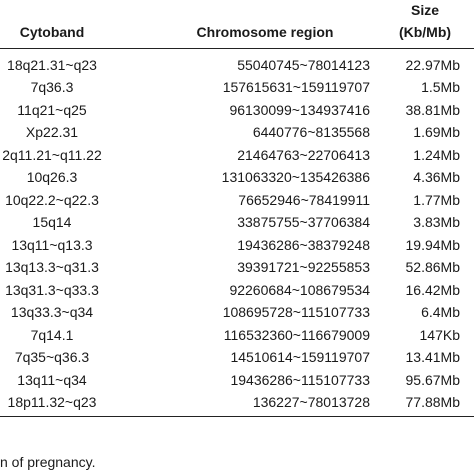 This screenshot has width=474, height=474. I want to click on table-cell: 1.69Mb, so click(436, 132).